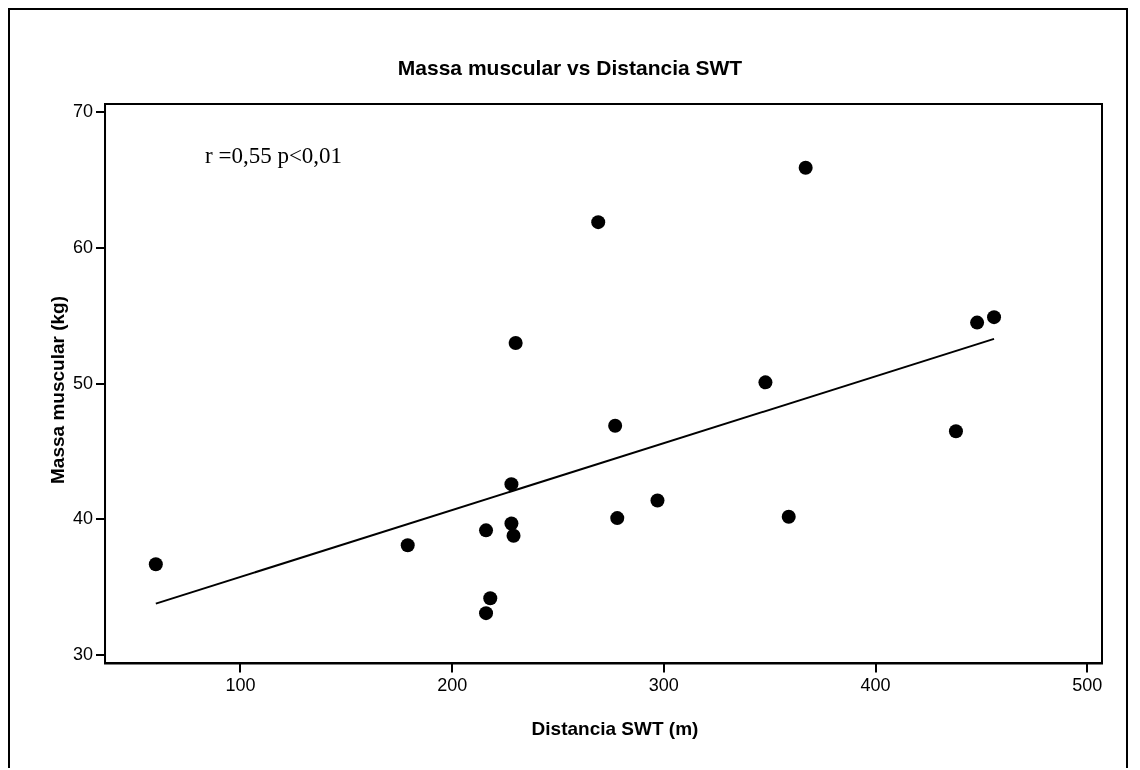 Image resolution: width=1140 pixels, height=770 pixels. I want to click on annotation: r =0,55 p<0,01, so click(274, 156).